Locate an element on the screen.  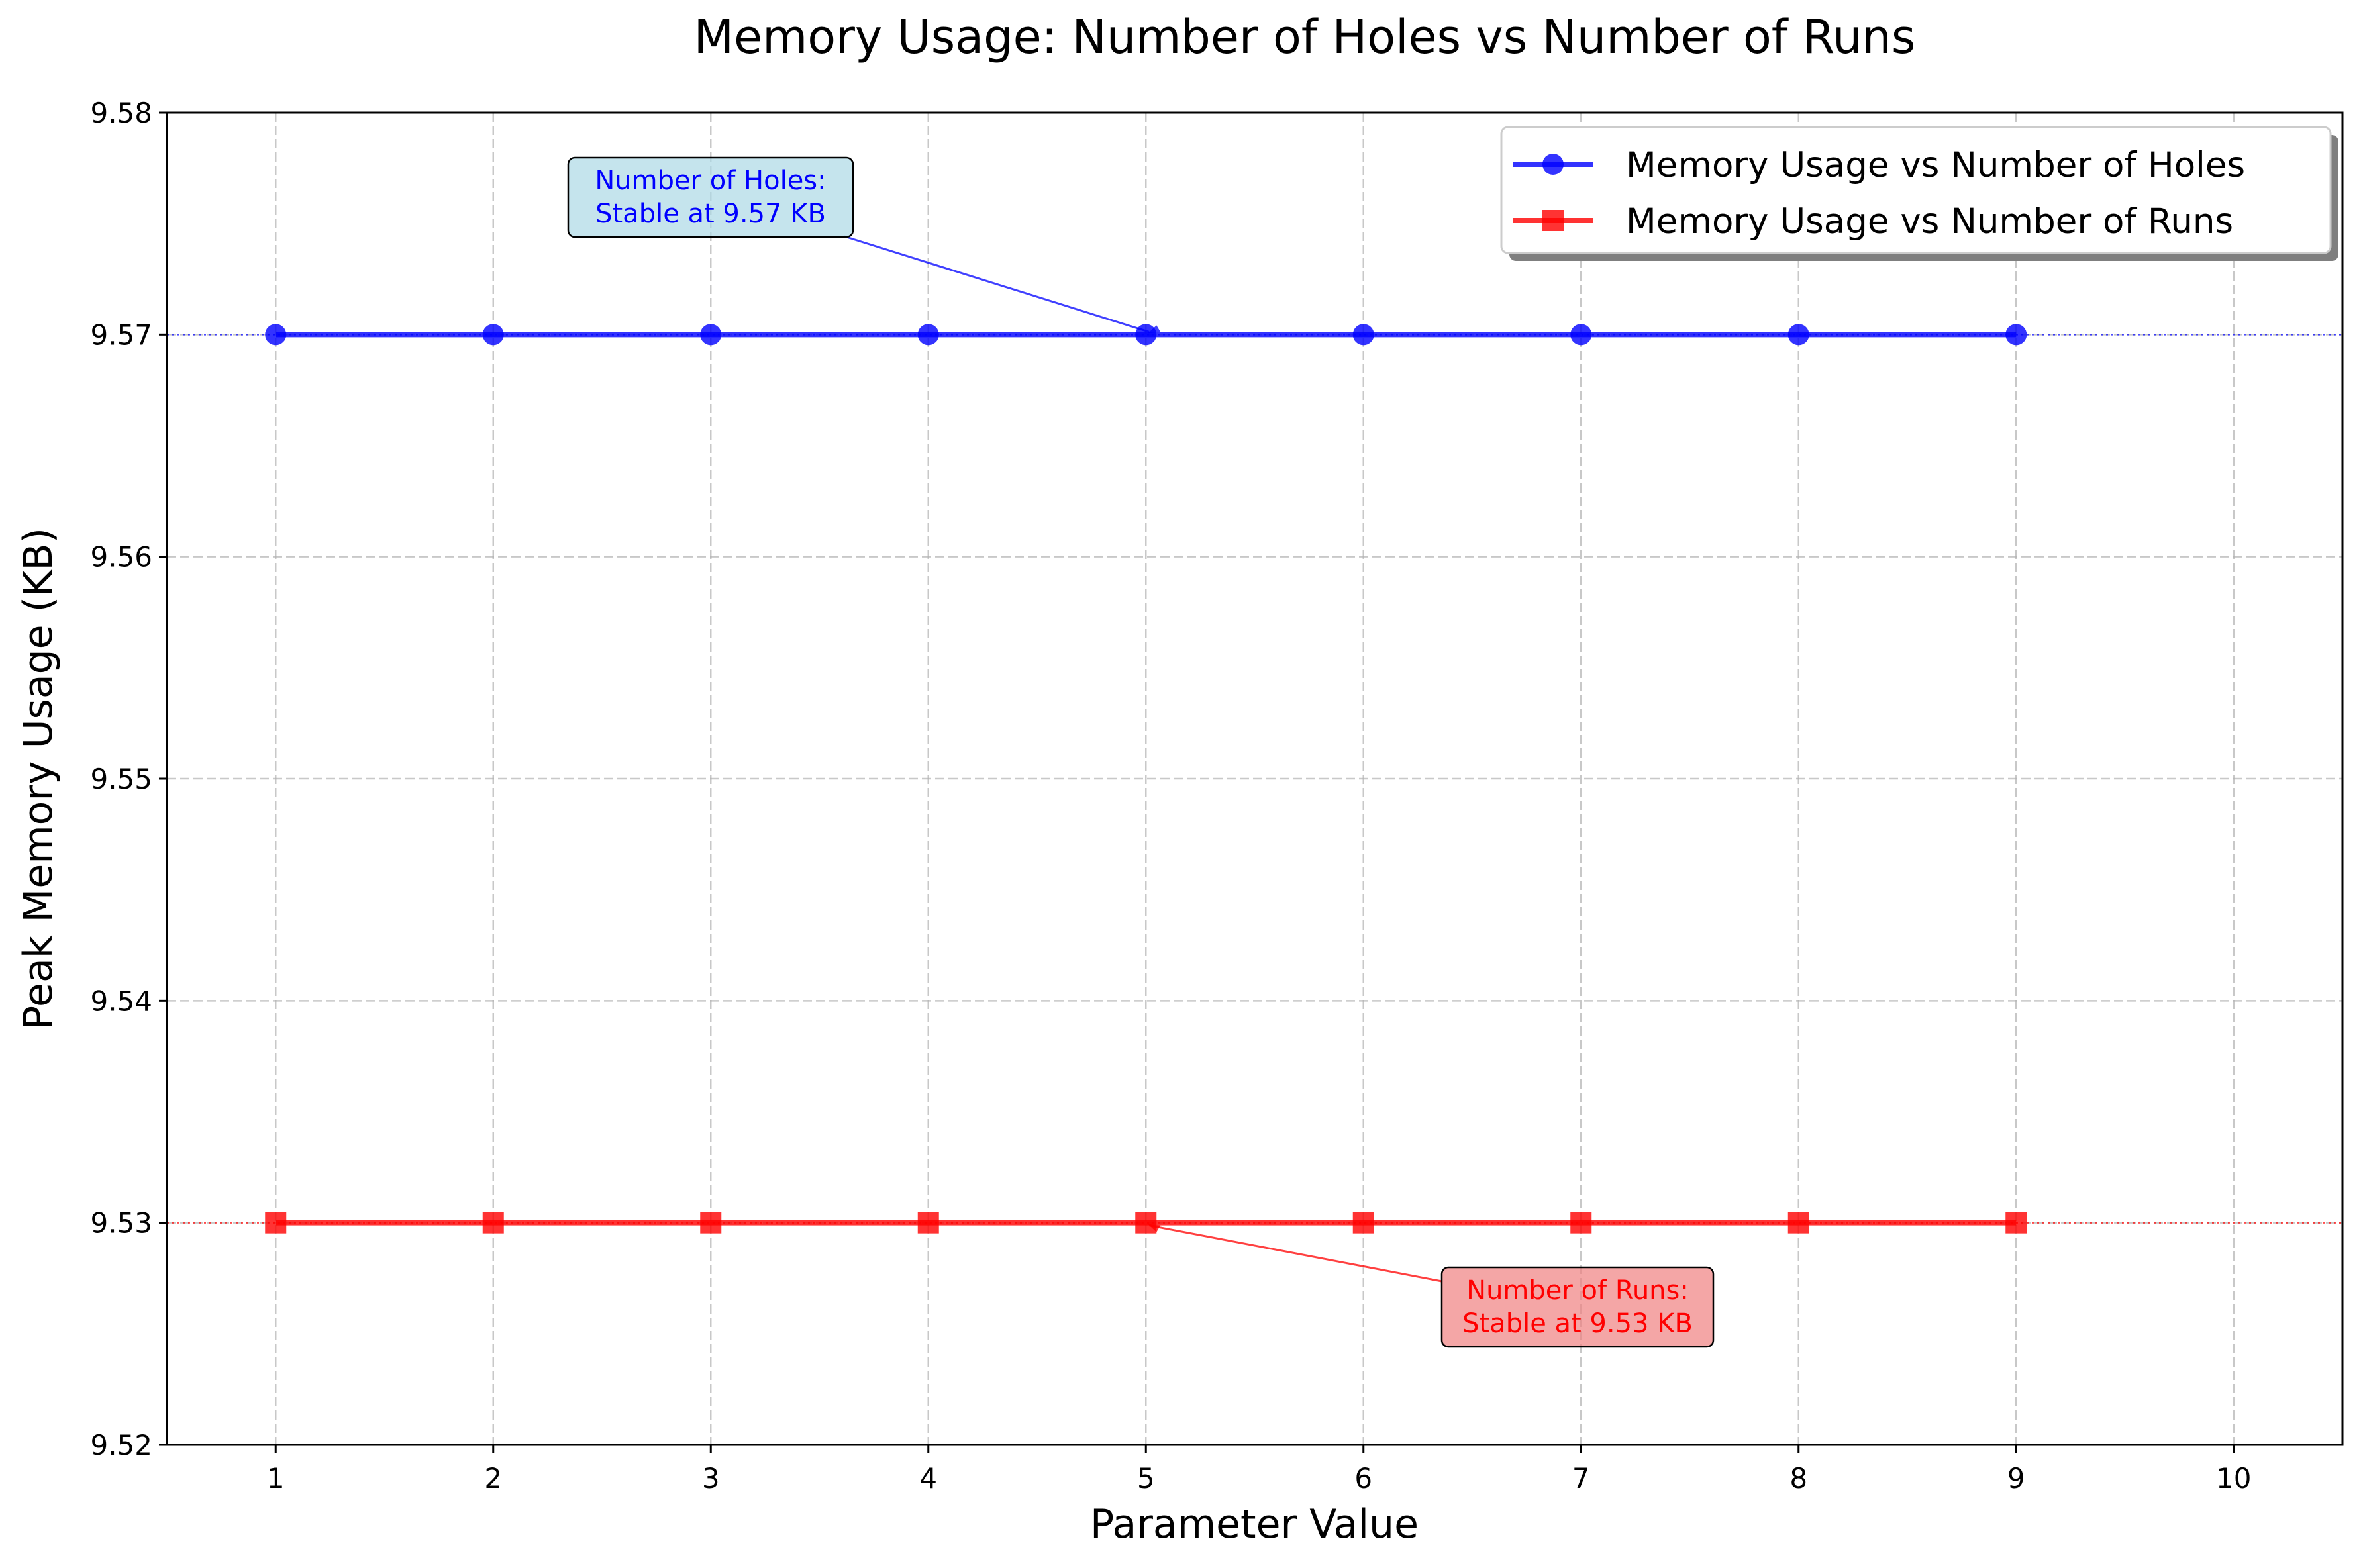
y-tick-label: 9.58 is located at coordinates (121, 113).